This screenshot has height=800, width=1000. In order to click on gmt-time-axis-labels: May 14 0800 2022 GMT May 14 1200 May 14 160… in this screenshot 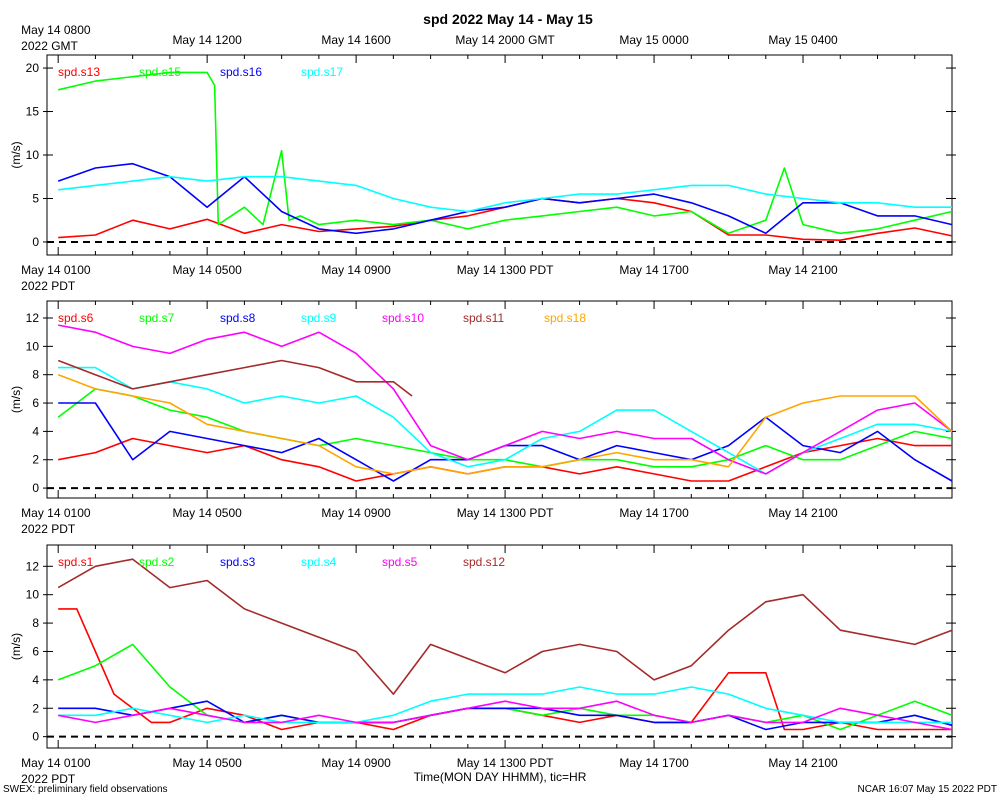, I will do `click(429, 38)`.